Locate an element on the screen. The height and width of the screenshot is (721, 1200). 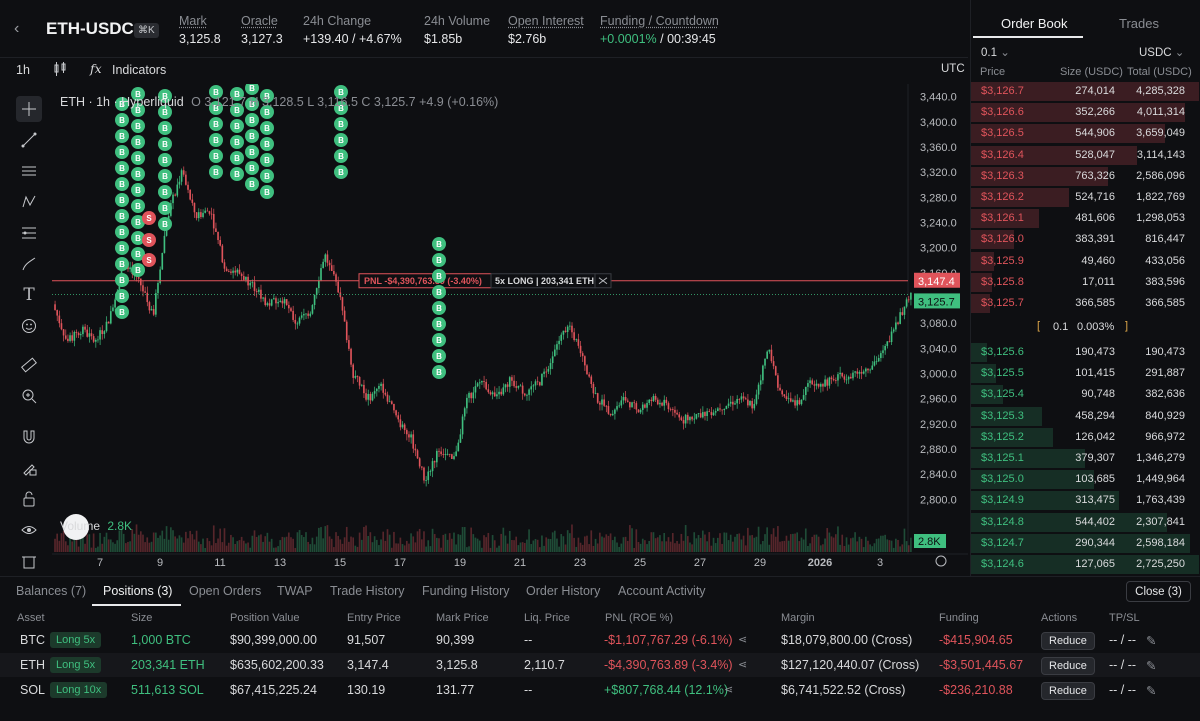
stat-label: 24h Volume is located at coordinates (457, 21).